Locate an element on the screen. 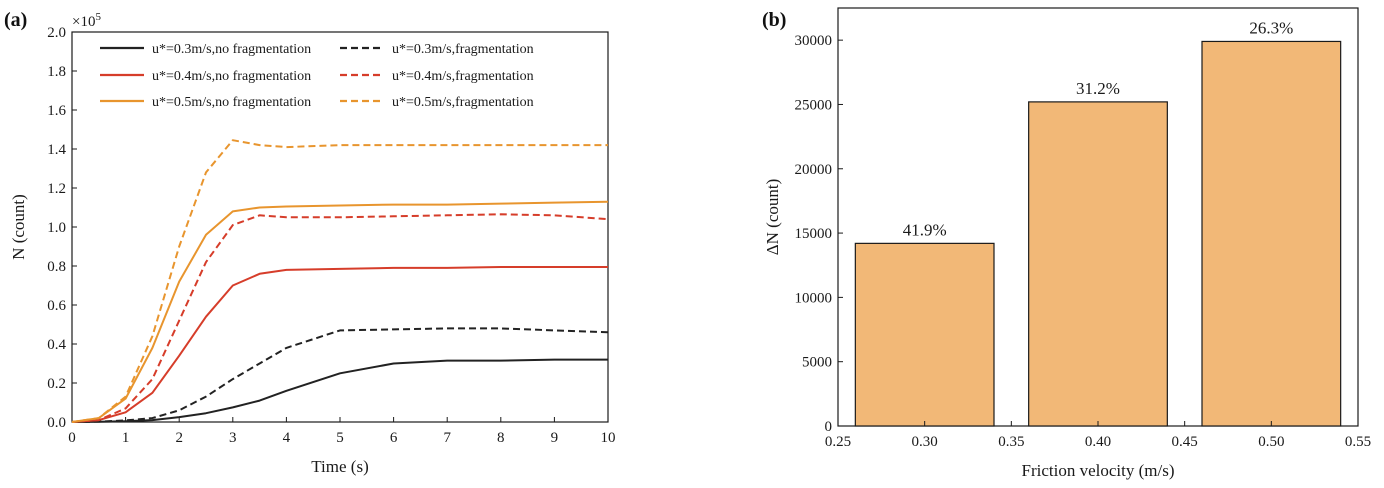  x-tick-label: 9 is located at coordinates (555, 438).